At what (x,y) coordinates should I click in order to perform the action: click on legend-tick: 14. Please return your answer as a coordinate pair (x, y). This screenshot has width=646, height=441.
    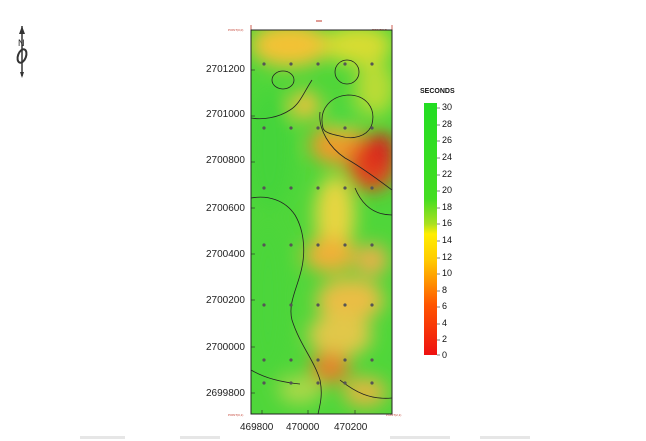
    Looking at the image, I should click on (447, 240).